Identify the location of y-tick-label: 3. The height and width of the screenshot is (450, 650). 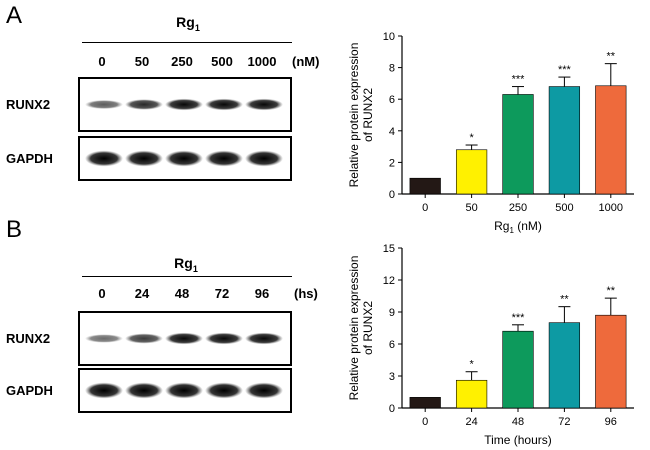
(392, 377).